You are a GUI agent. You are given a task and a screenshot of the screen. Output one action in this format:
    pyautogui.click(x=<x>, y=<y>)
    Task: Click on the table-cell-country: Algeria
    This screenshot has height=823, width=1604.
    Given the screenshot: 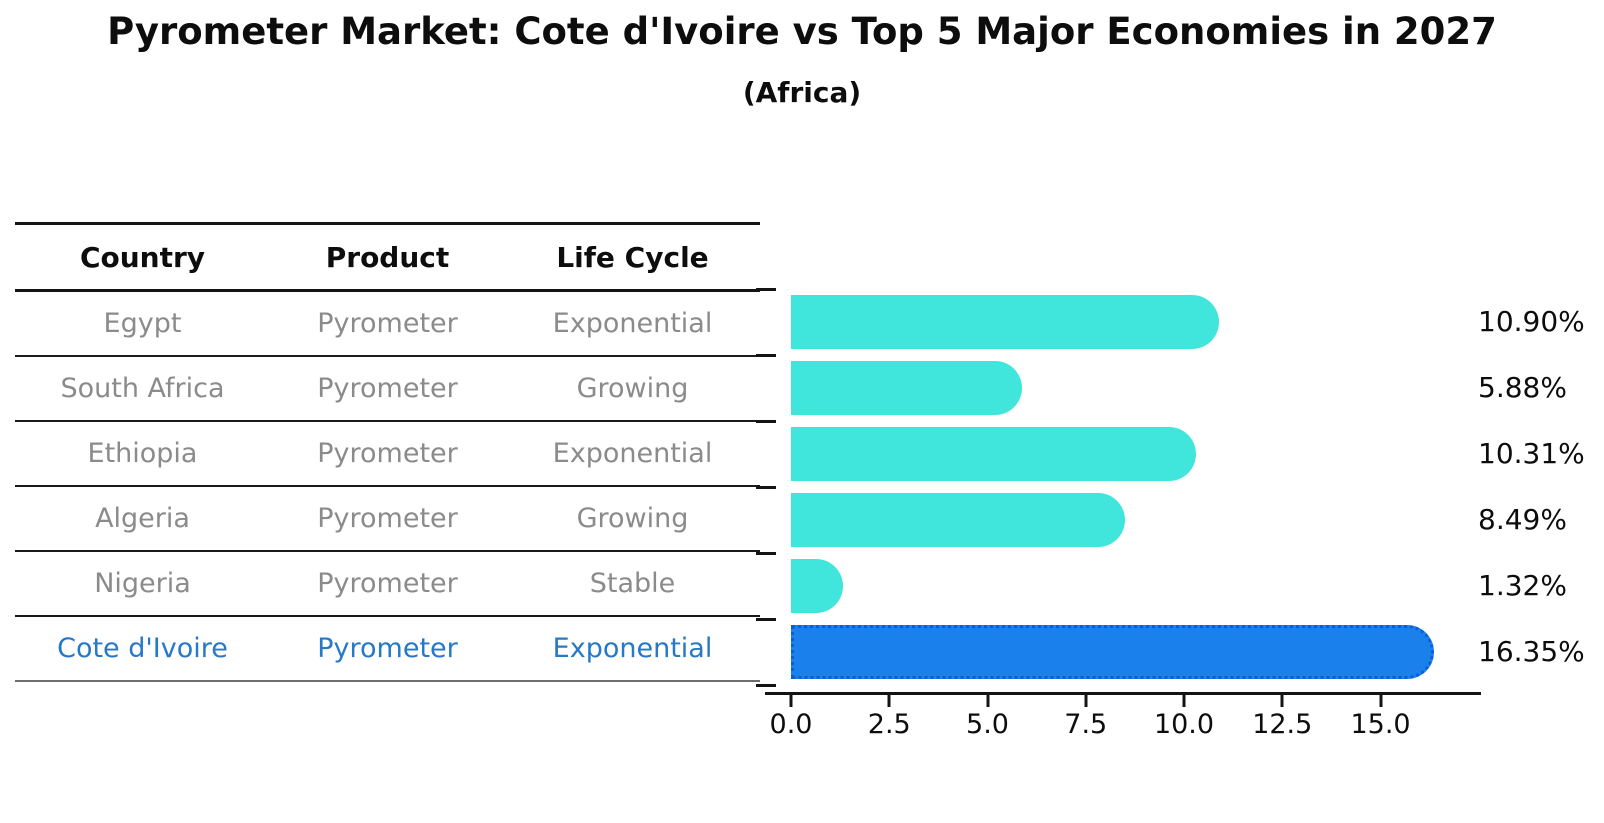 What is the action you would take?
    pyautogui.click(x=142, y=518)
    